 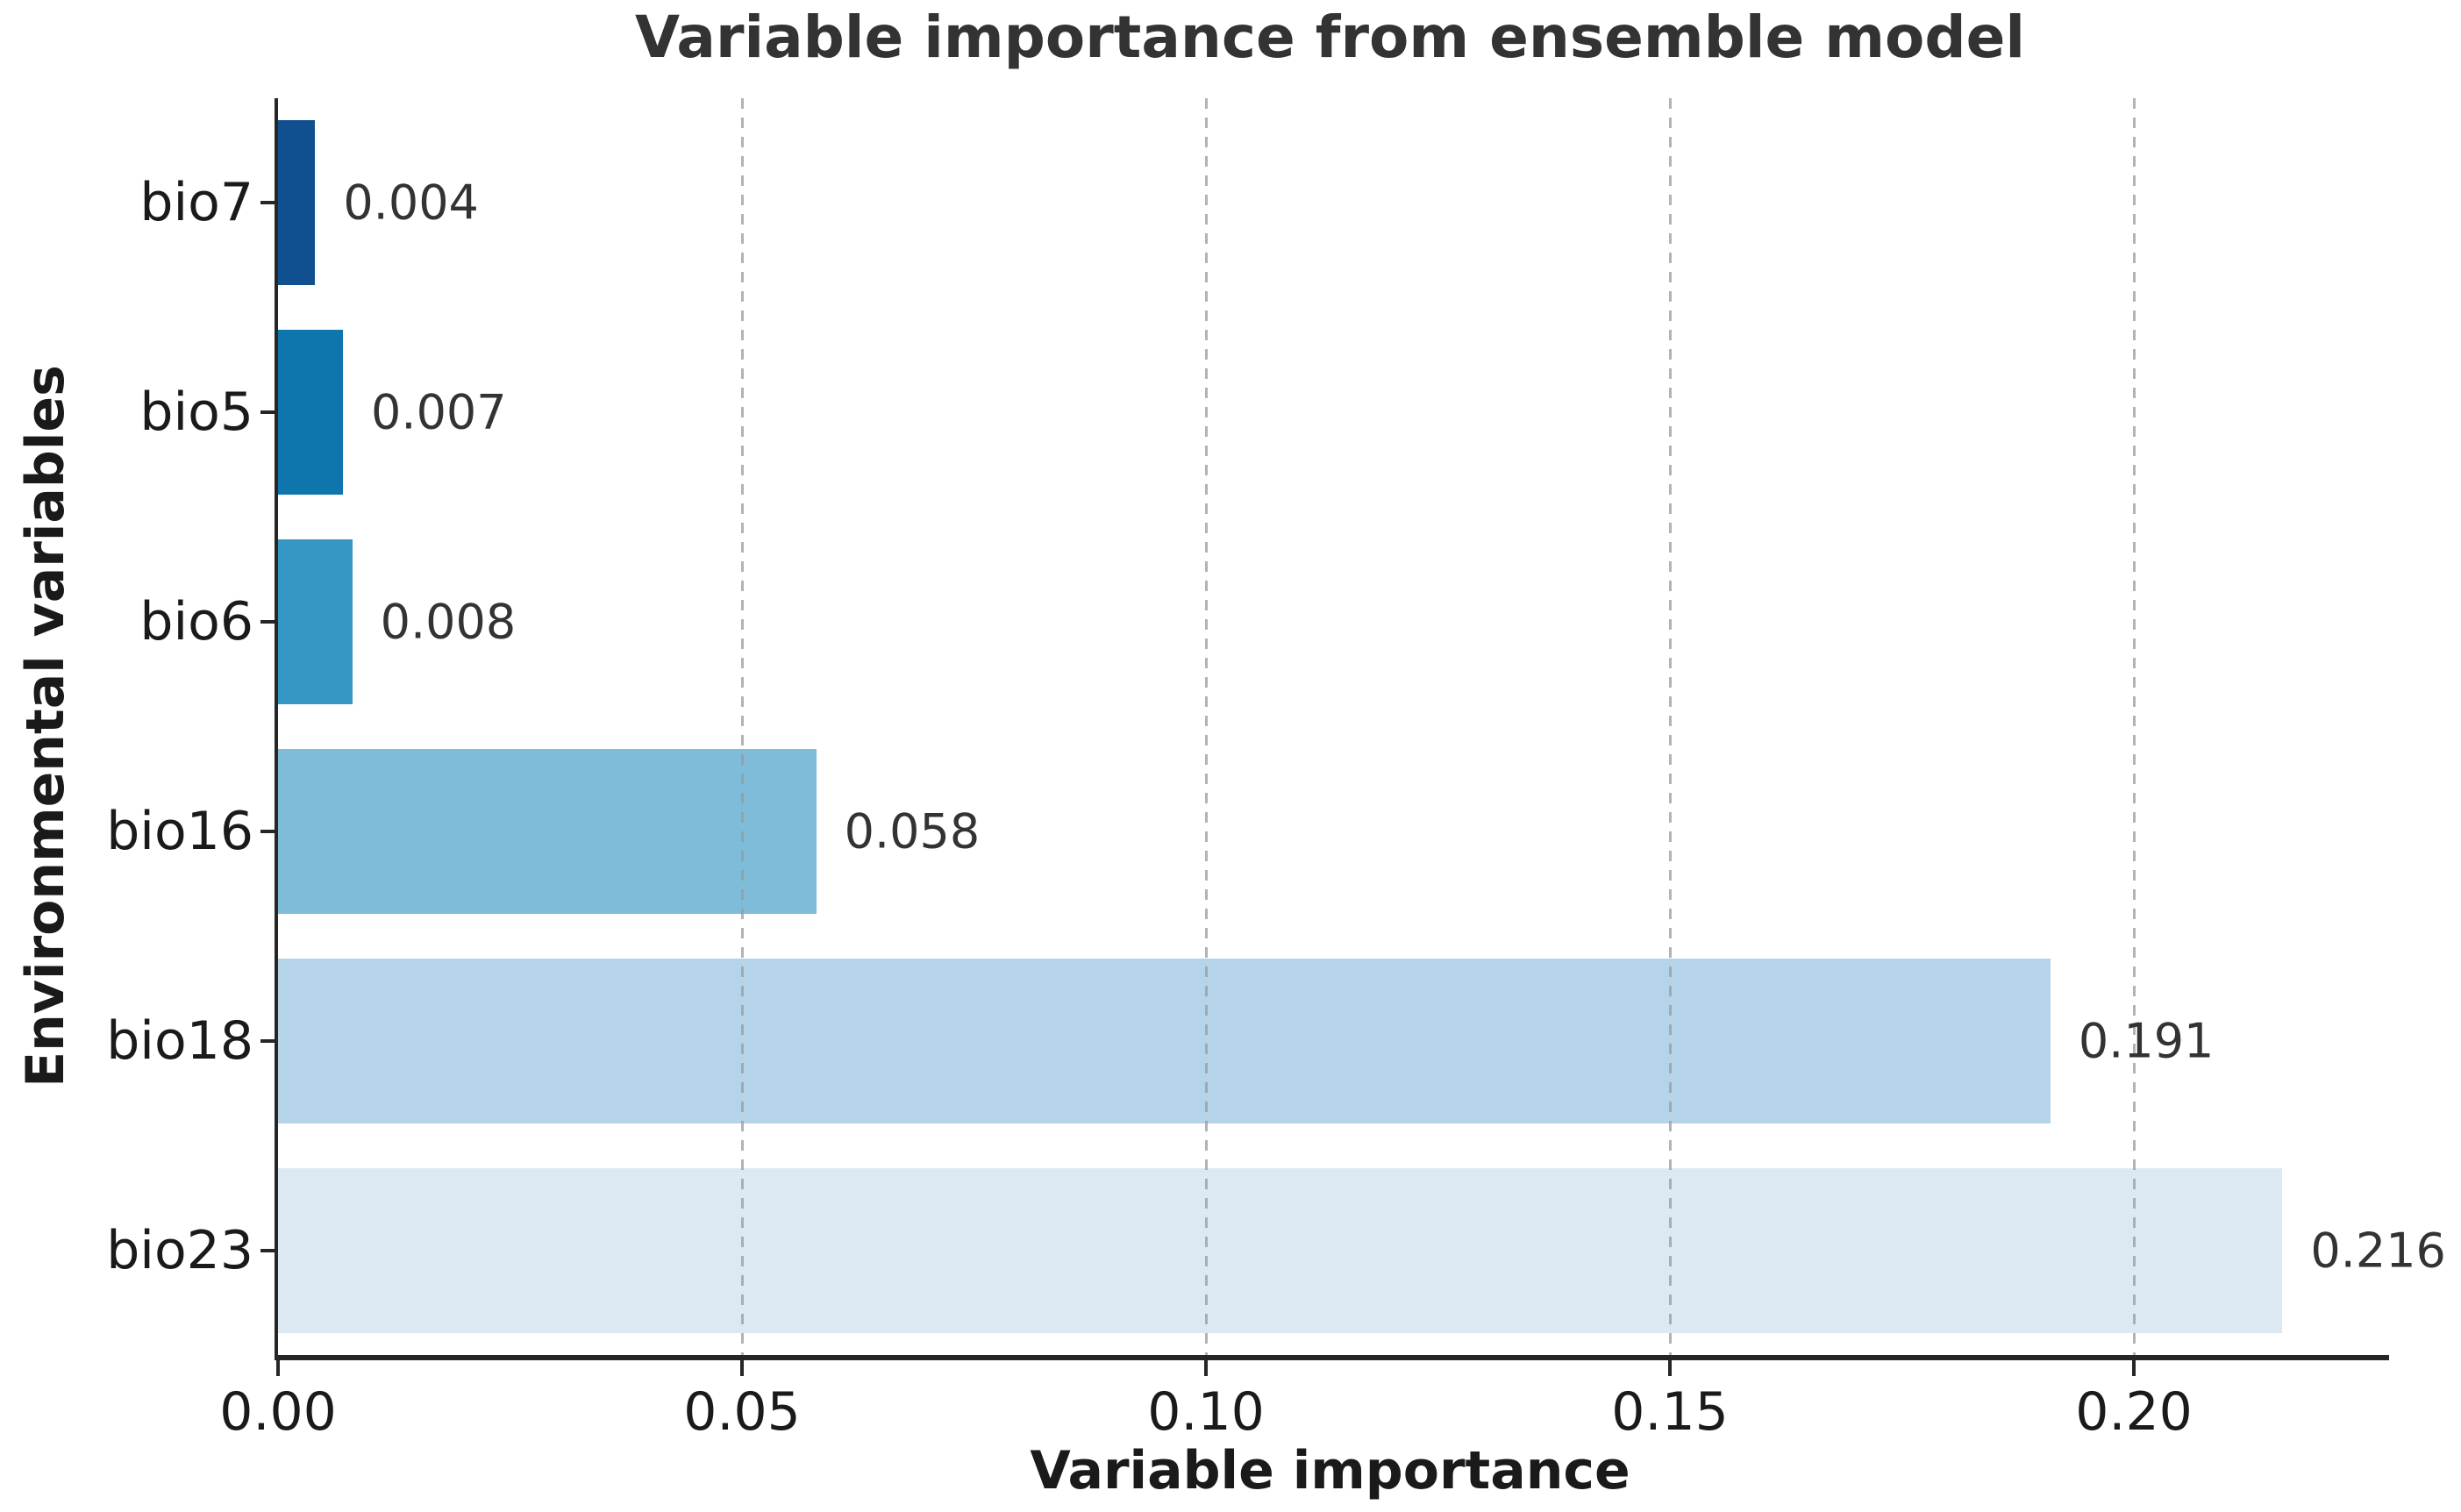 What do you see at coordinates (196, 622) in the screenshot?
I see `category-label: bio6` at bounding box center [196, 622].